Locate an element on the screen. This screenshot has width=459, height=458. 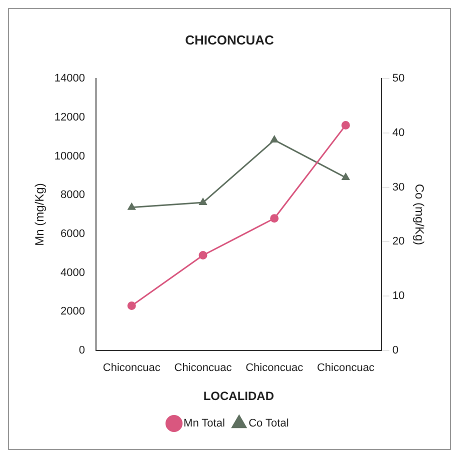
y-tick-label: 6000 is located at coordinates (72, 234).